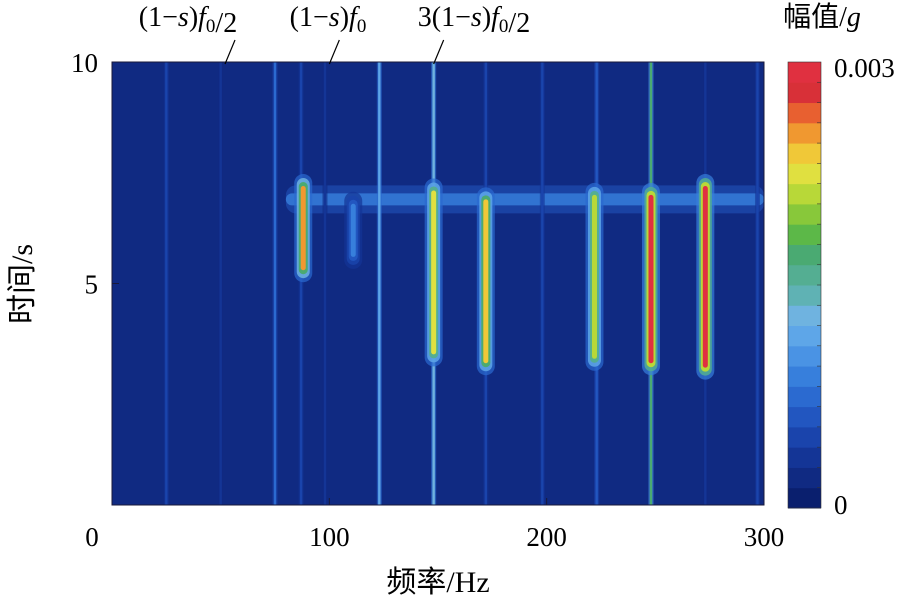 The height and width of the screenshot is (603, 907). Describe the element at coordinates (439, 52) in the screenshot. I see `annotation-leader-threehalf` at that location.